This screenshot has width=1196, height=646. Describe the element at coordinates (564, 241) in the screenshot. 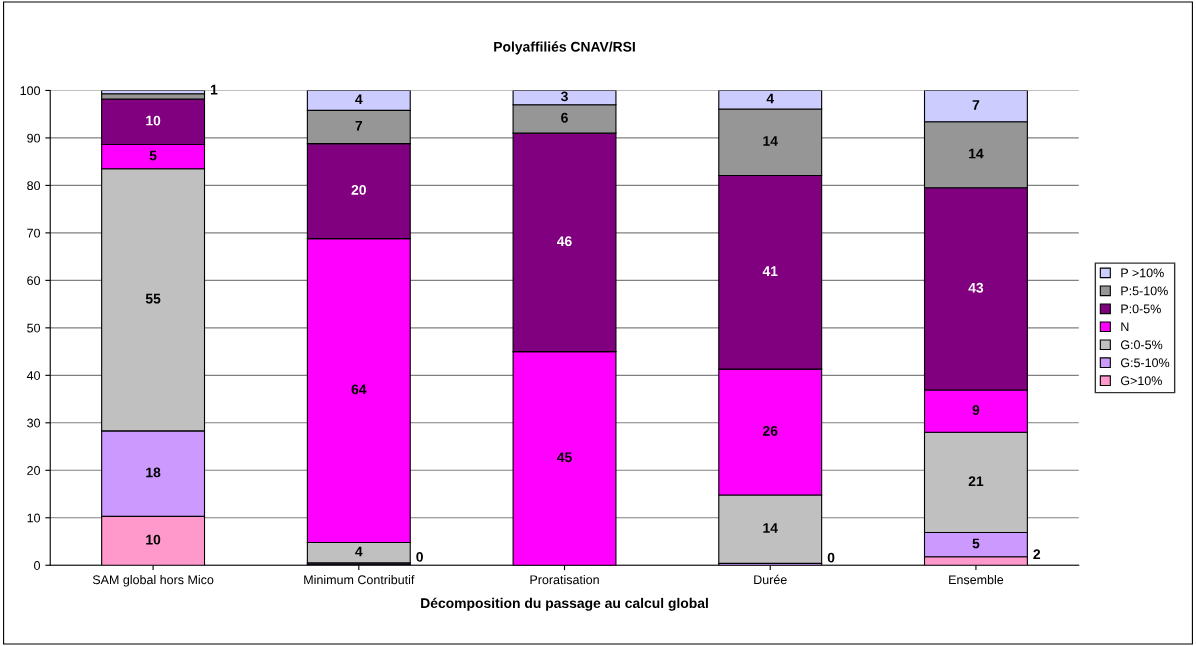

I see `data-label: 46` at that location.